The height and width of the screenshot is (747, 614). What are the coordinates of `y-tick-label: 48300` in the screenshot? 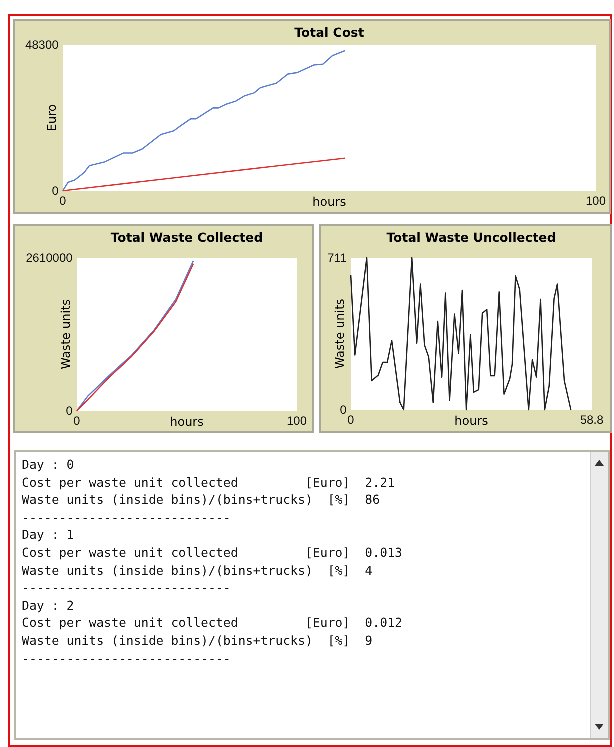 It's located at (42, 45).